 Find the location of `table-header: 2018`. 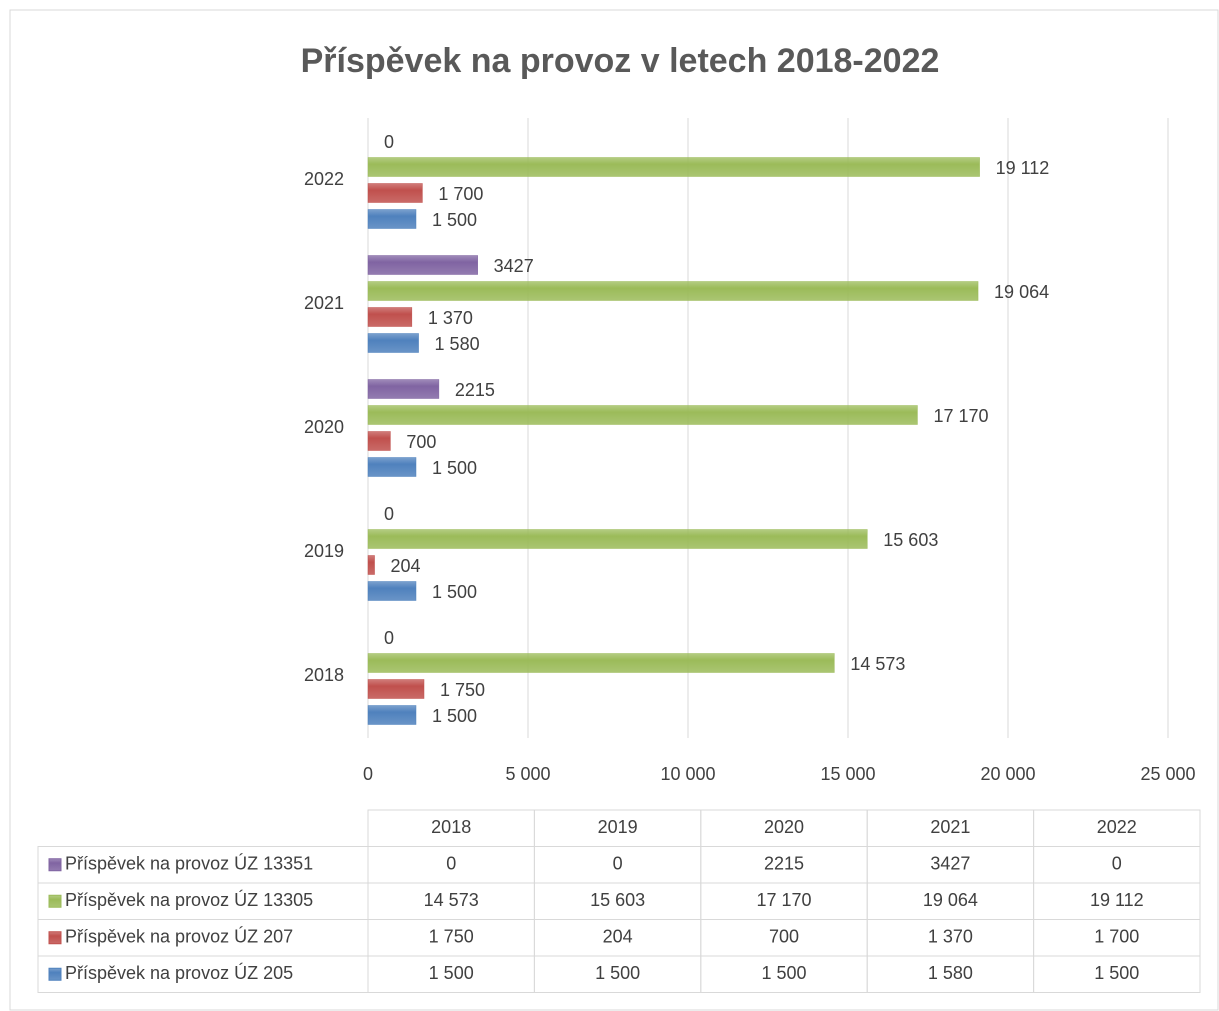

table-header: 2018 is located at coordinates (451, 827).